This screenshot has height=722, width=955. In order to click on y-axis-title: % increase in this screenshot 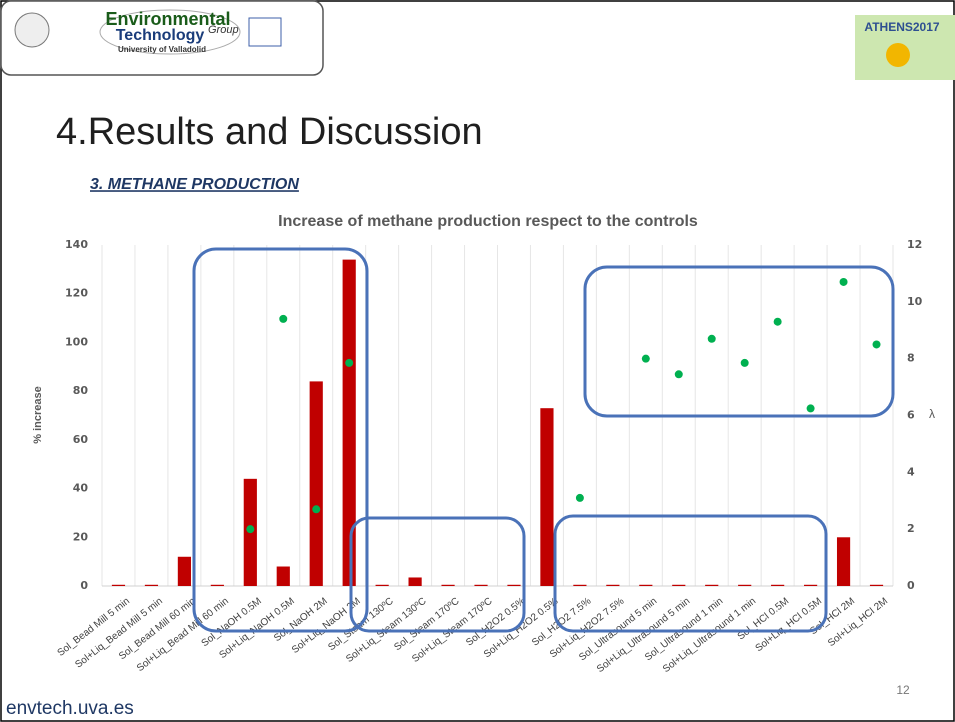, I will do `click(38, 414)`.